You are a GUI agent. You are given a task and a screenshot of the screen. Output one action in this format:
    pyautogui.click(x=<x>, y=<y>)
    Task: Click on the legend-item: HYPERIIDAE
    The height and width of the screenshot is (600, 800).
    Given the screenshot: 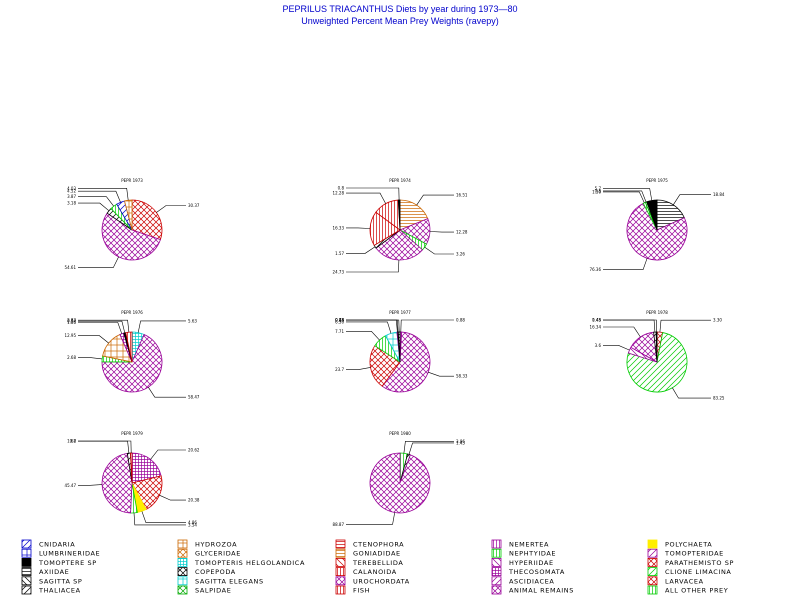 What is the action you would take?
    pyautogui.click(x=522, y=562)
    